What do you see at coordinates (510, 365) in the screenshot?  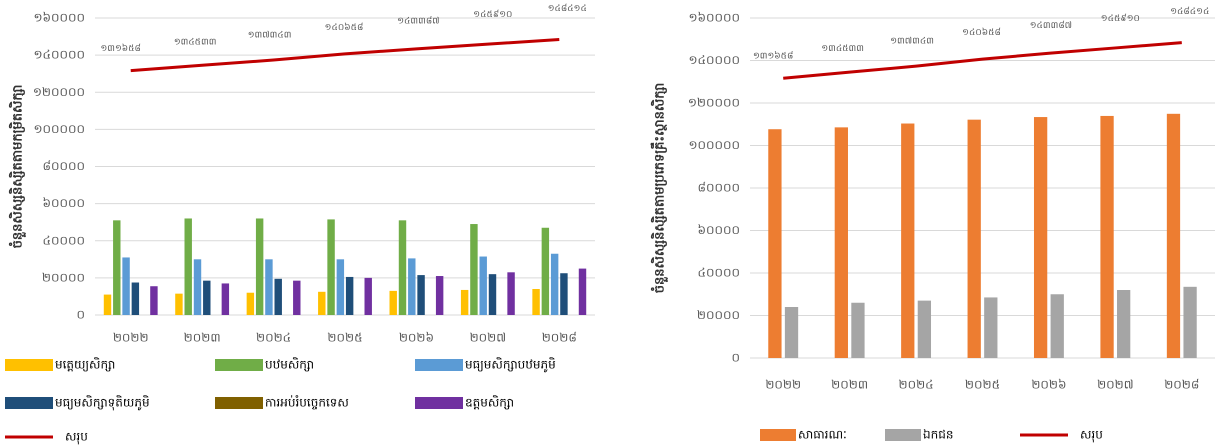 I see `legend-label: មធ្យមសិក្សាបឋមភូមិ` at bounding box center [510, 365].